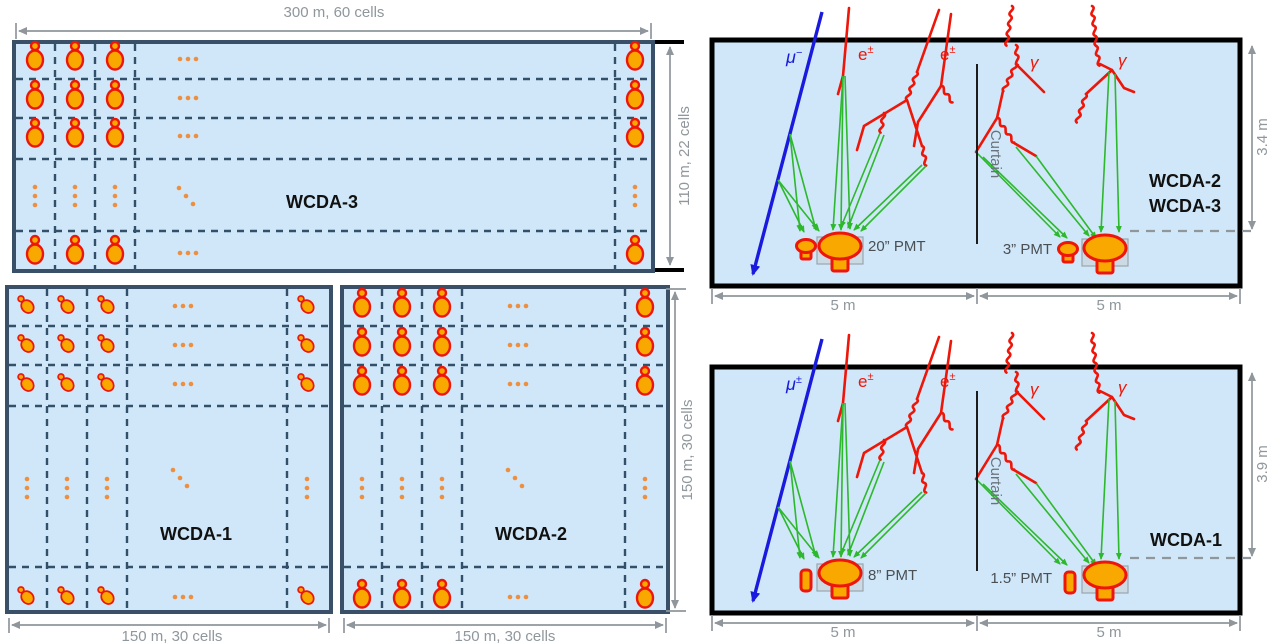  Describe the element at coordinates (794, 57) in the screenshot. I see `muon-label: μ−` at that location.